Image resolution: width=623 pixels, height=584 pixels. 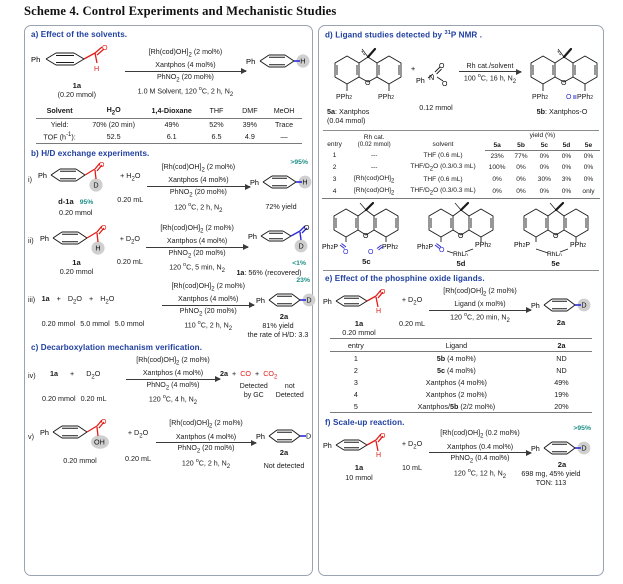 What do you see at coordinates (443, 192) in the screenshot?
I see `cell-solvent: THF/D2O (0.3/0.3 mL)` at bounding box center [443, 192].